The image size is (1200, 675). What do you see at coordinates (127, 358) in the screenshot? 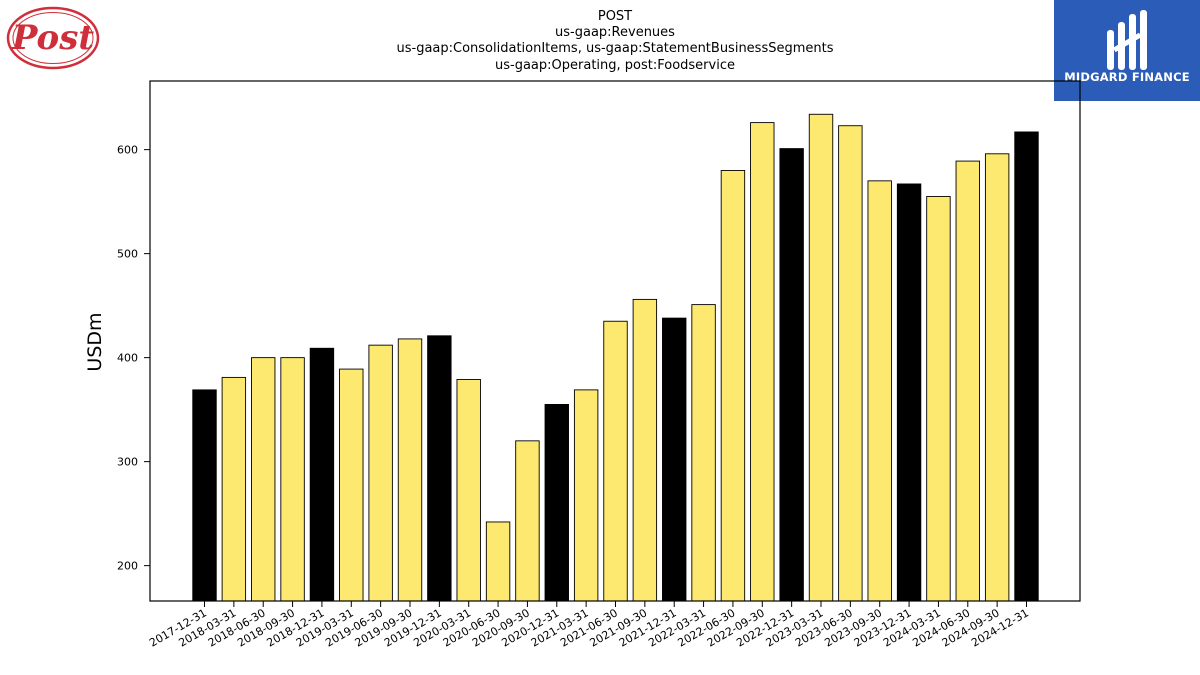
I see `y-tick-label: 400` at bounding box center [127, 358].